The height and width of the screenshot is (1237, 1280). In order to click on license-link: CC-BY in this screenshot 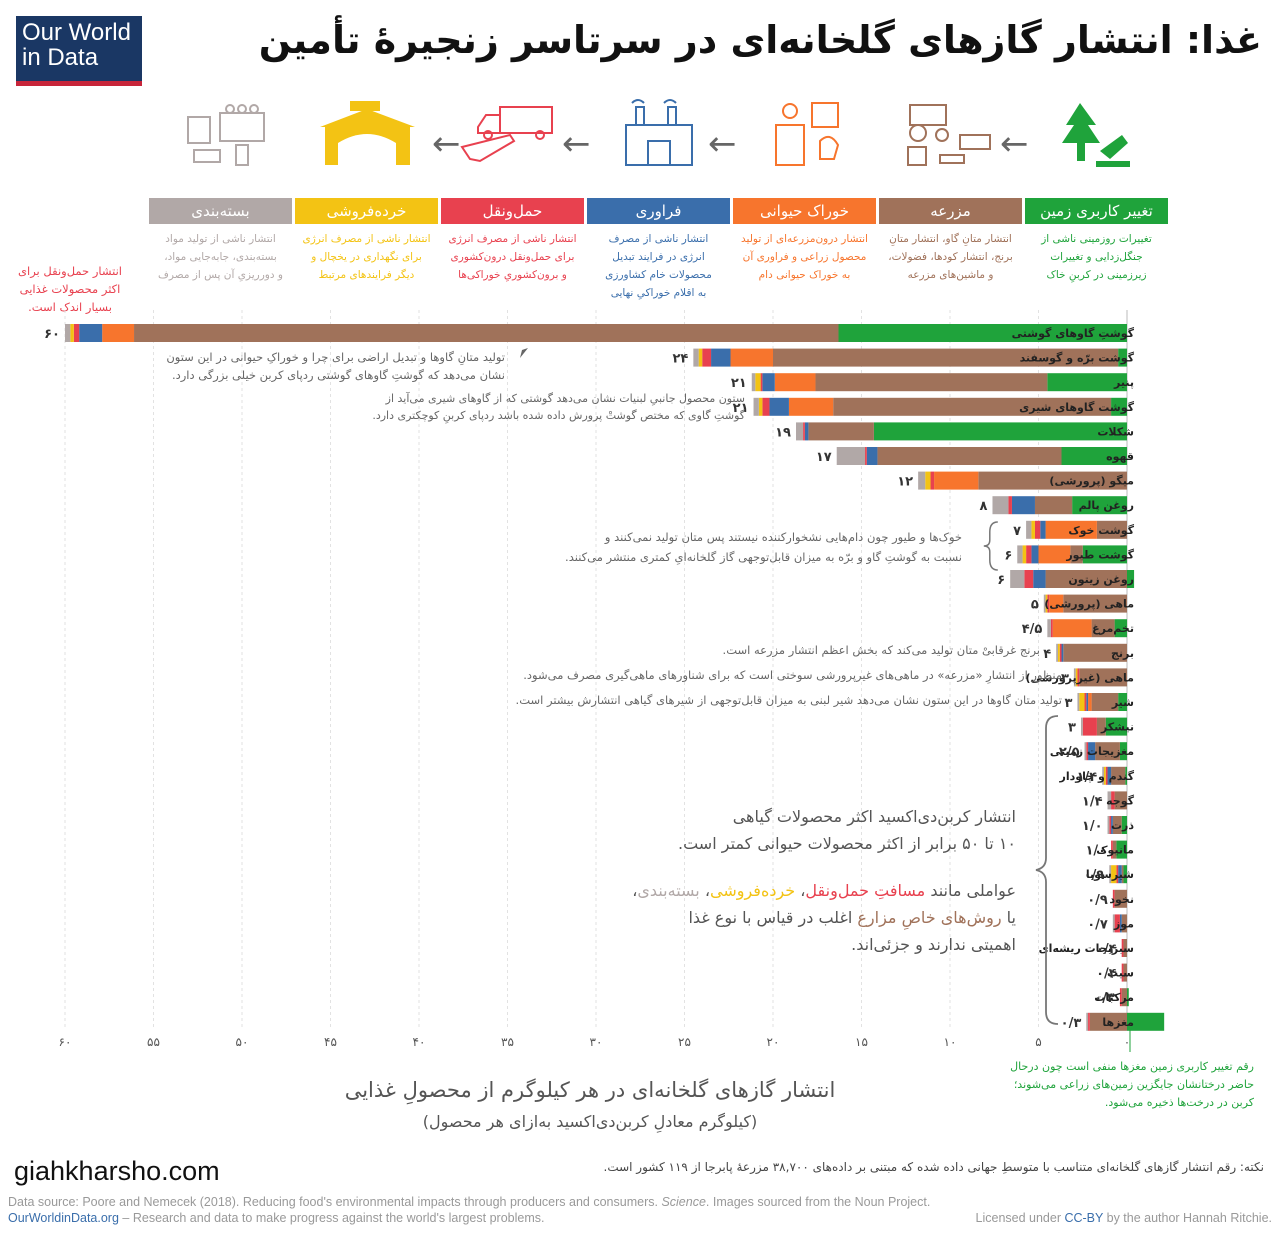, I will do `click(1084, 1218)`.